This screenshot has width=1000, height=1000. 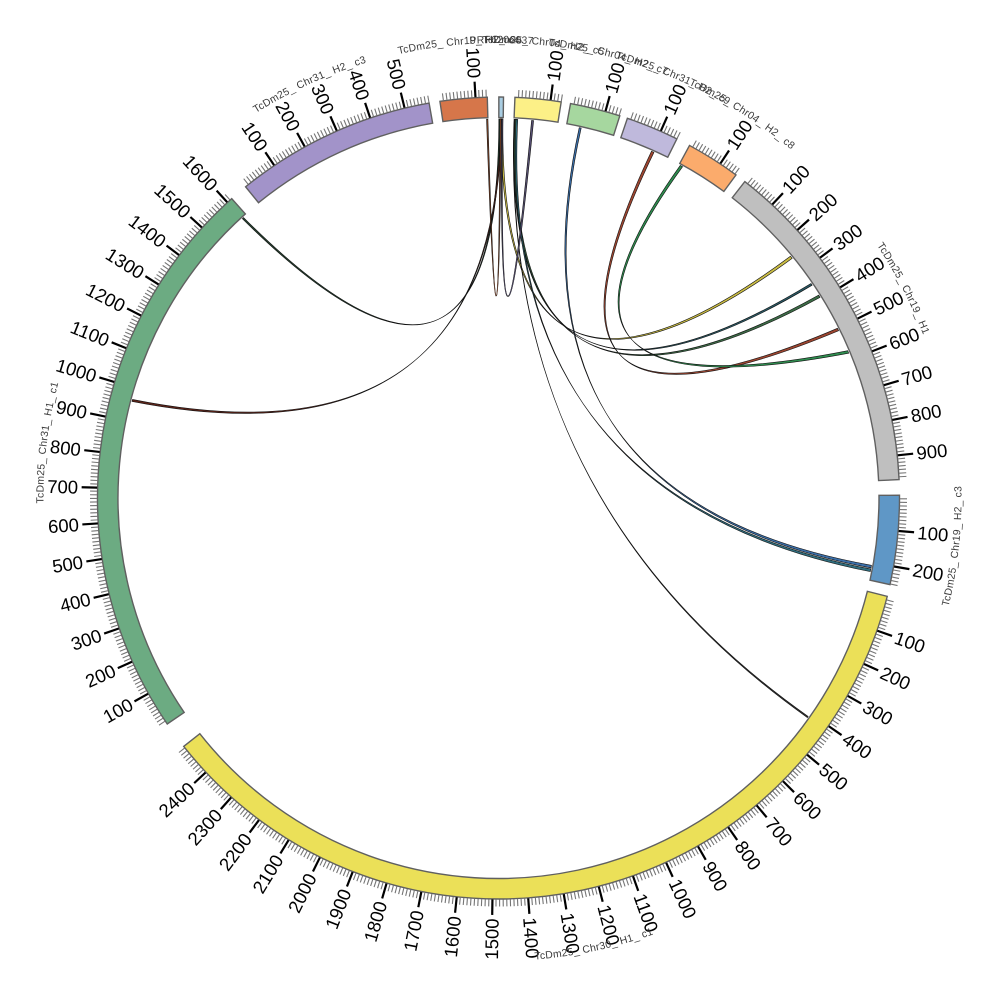 I want to click on svg-text: 200, so click(x=928, y=572).